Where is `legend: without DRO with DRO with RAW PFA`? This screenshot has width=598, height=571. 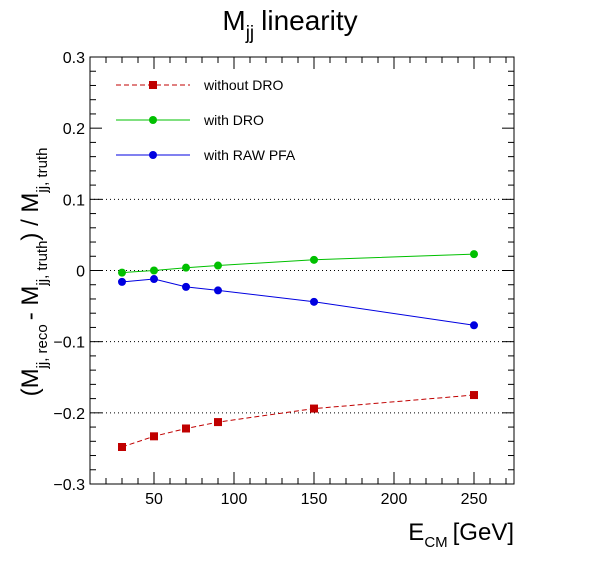
legend: without DRO with DRO with RAW PFA is located at coordinates (206, 120).